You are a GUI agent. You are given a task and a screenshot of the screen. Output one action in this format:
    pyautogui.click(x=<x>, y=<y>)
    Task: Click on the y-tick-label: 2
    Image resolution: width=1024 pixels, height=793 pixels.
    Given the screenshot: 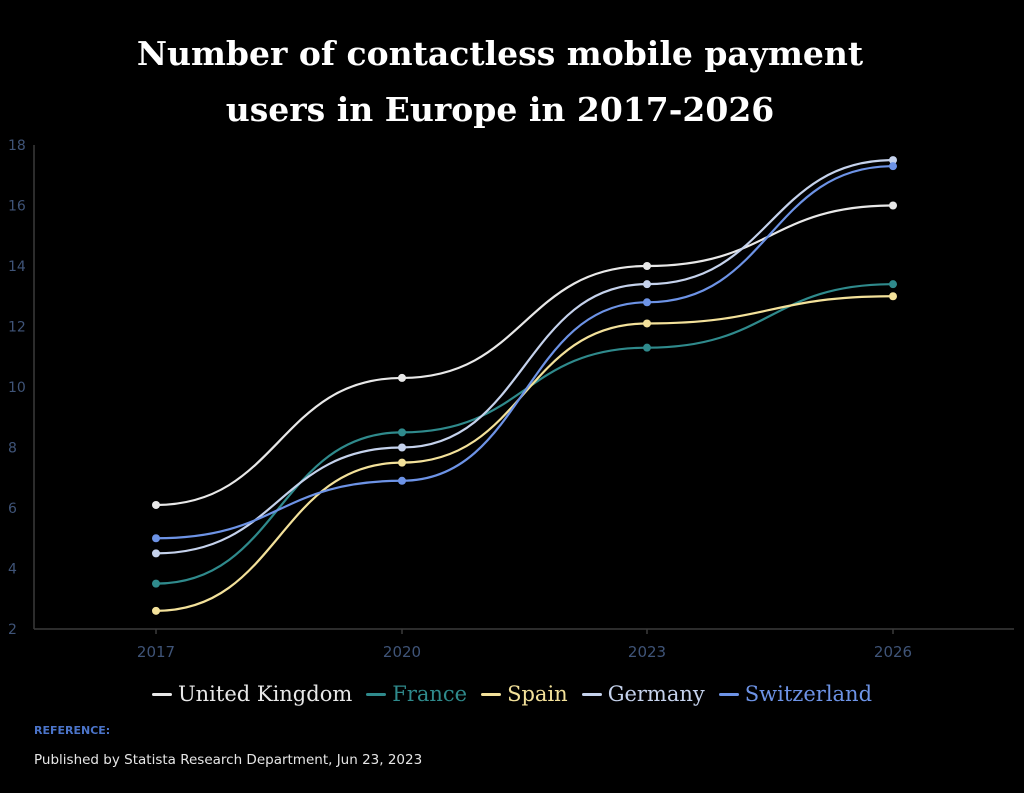 What is the action you would take?
    pyautogui.click(x=12, y=630)
    